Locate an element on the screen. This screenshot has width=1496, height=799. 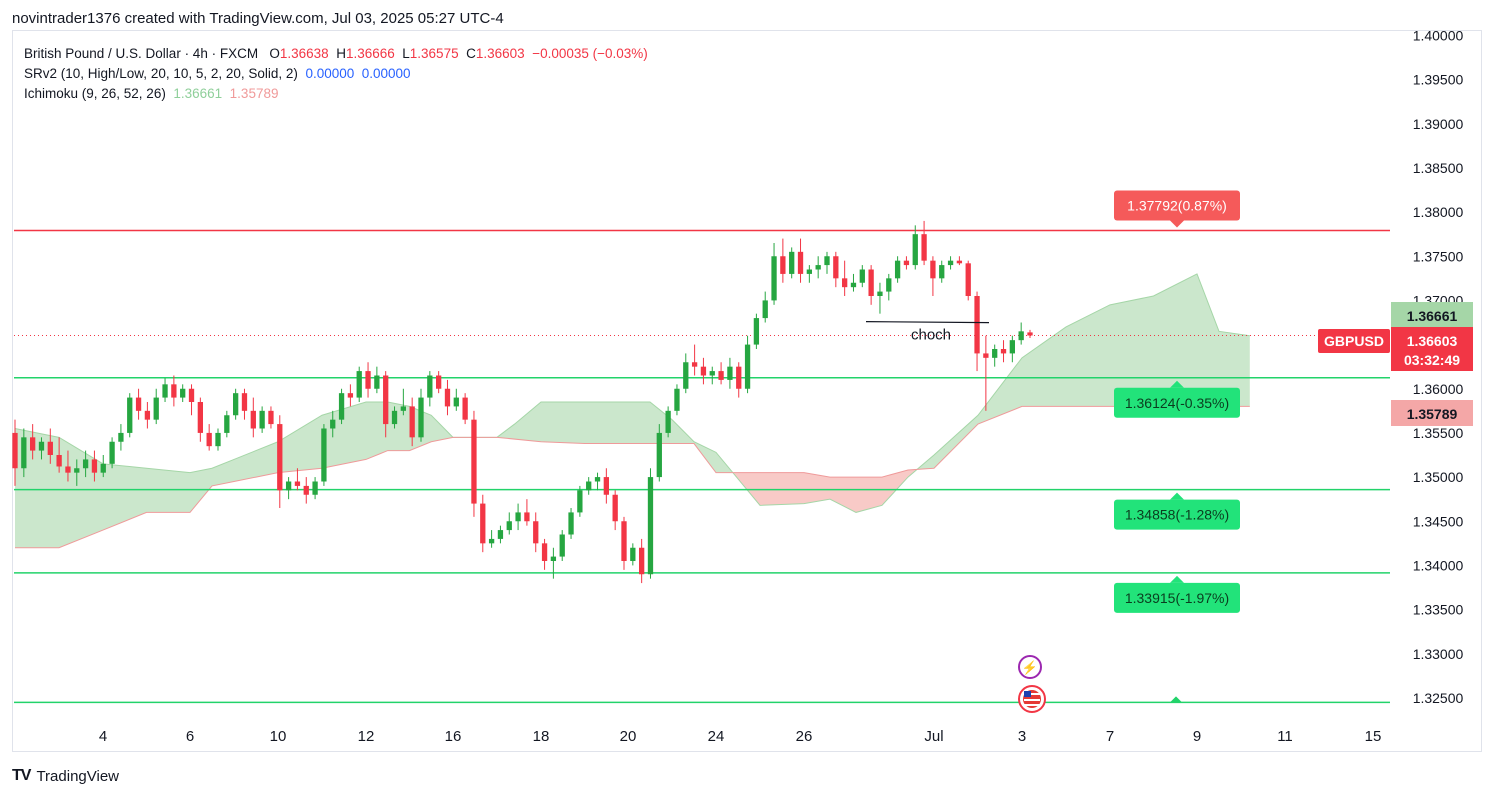
symbol-badge is located at coordinates (1354, 341).